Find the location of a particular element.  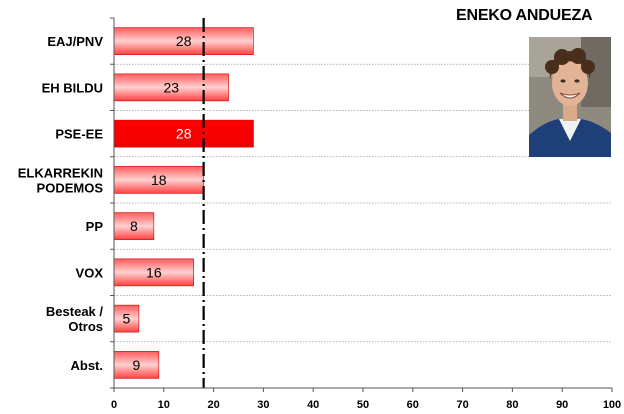

x-tick-label: 0 is located at coordinates (114, 405).